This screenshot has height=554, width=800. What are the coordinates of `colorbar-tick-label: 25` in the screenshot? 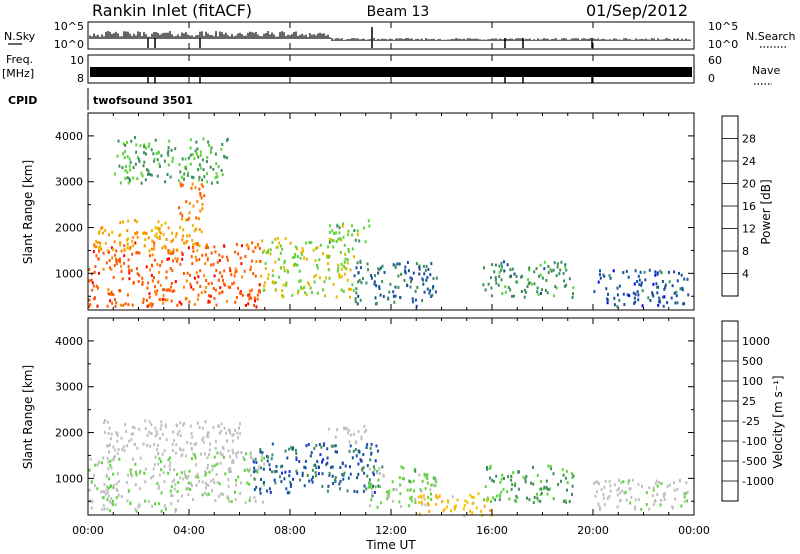 It's located at (749, 401).